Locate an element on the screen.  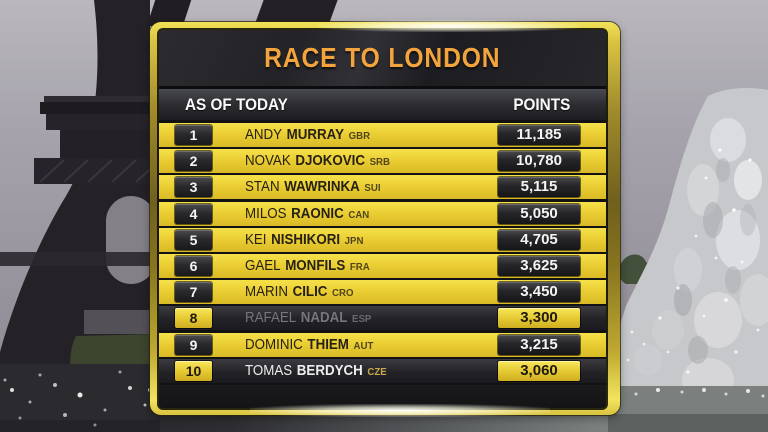
table-row: 5 KEI NISHIKORI JPN 4,705 is located at coordinates (382, 239).